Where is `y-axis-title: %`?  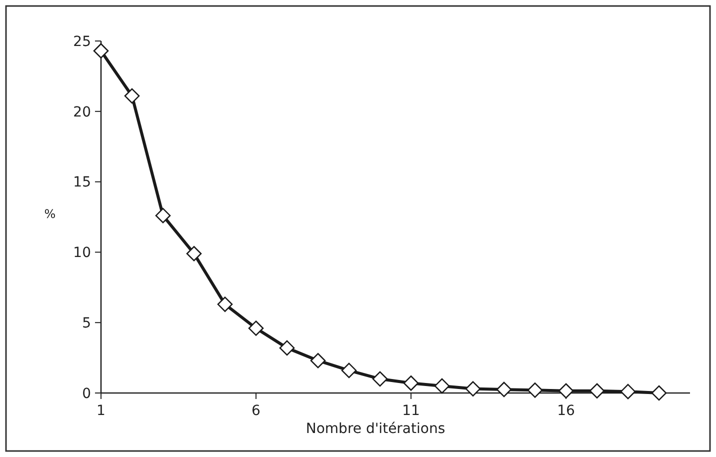
y-axis-title: % is located at coordinates (50, 214).